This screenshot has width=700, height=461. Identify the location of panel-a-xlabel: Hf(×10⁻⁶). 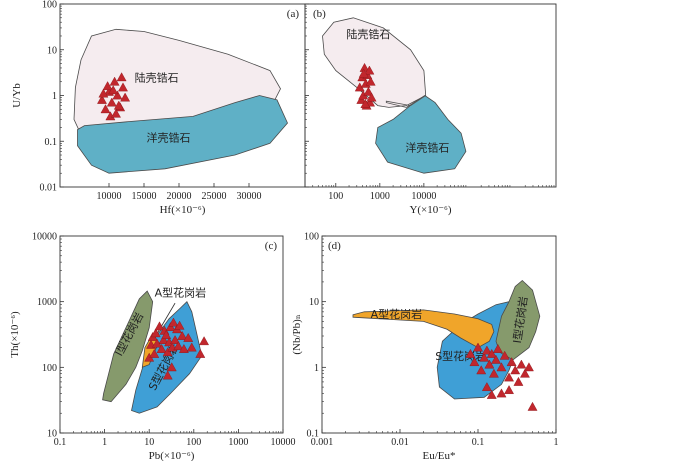
(183, 210).